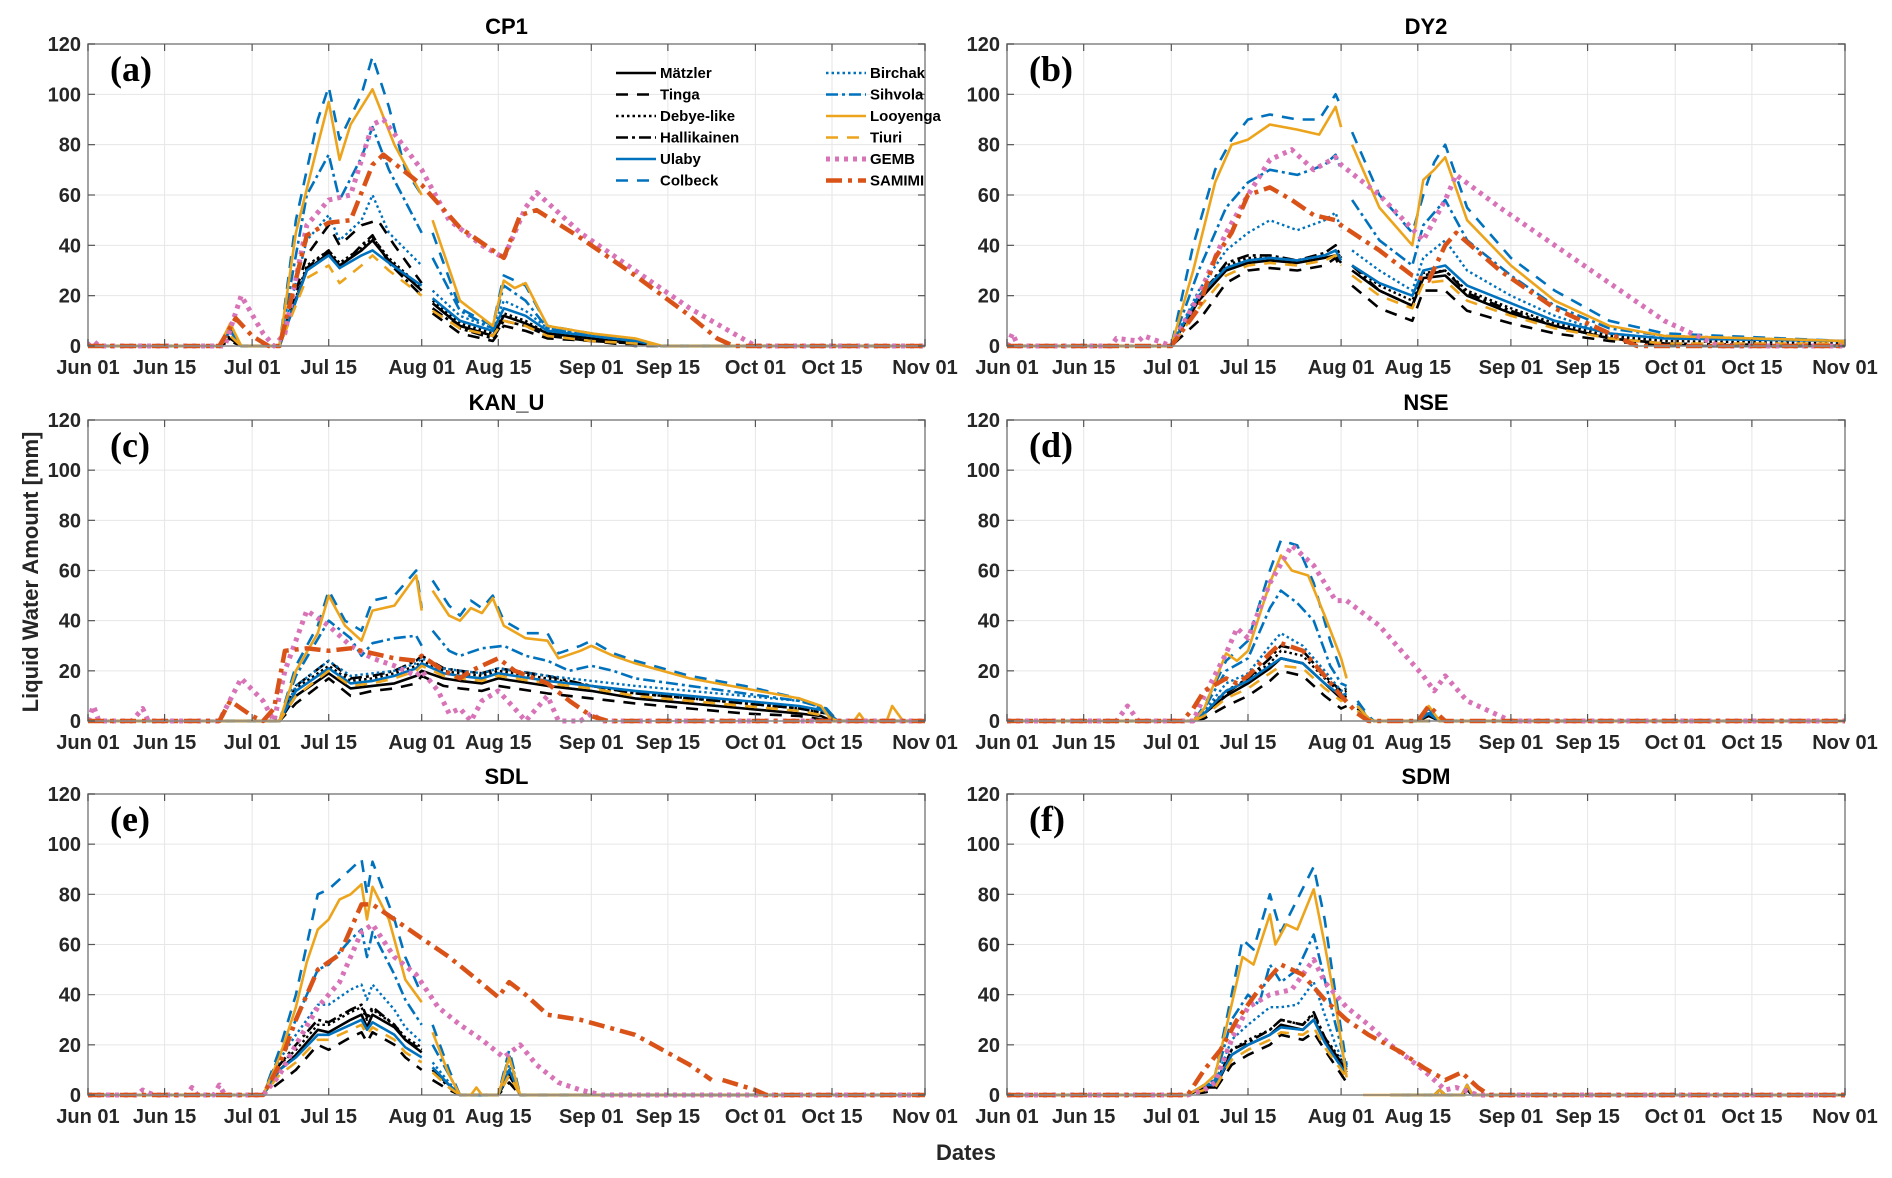  Describe the element at coordinates (699, 138) in the screenshot. I see `legend-label: Hallikainen` at that location.